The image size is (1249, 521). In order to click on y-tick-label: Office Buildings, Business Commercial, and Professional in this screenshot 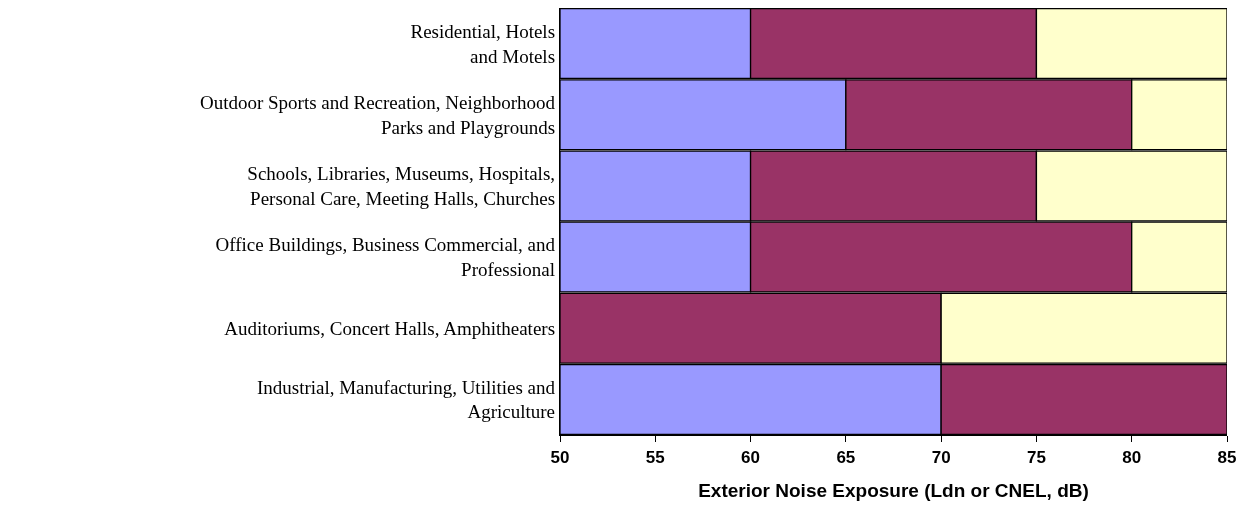, I will do `click(385, 257)`.